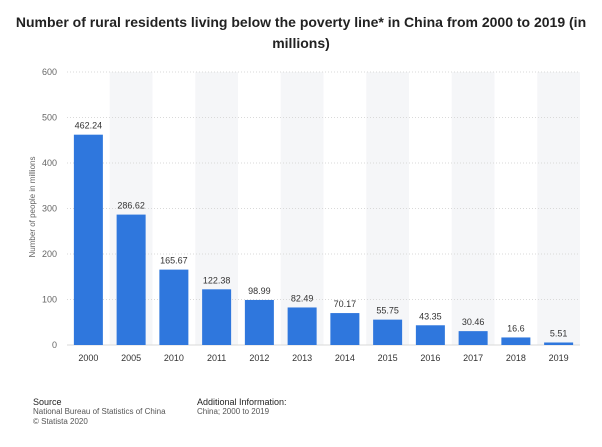  I want to click on y-tick-label: 200, so click(49, 254).